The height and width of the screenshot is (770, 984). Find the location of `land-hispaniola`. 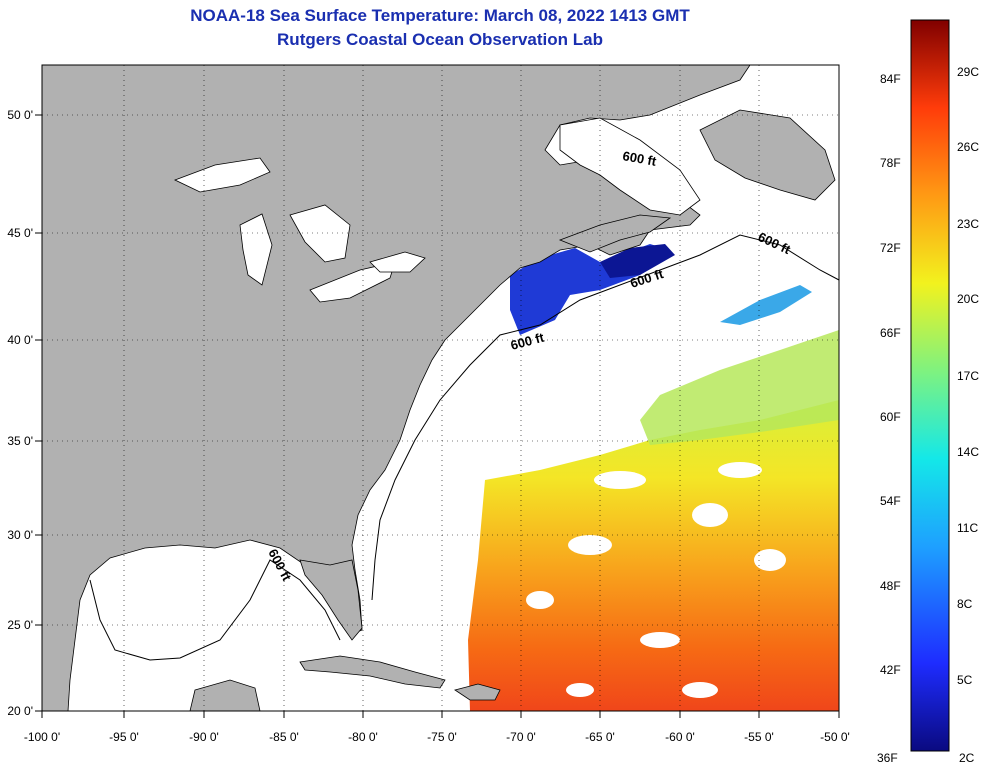

land-hispaniola is located at coordinates (477, 692).